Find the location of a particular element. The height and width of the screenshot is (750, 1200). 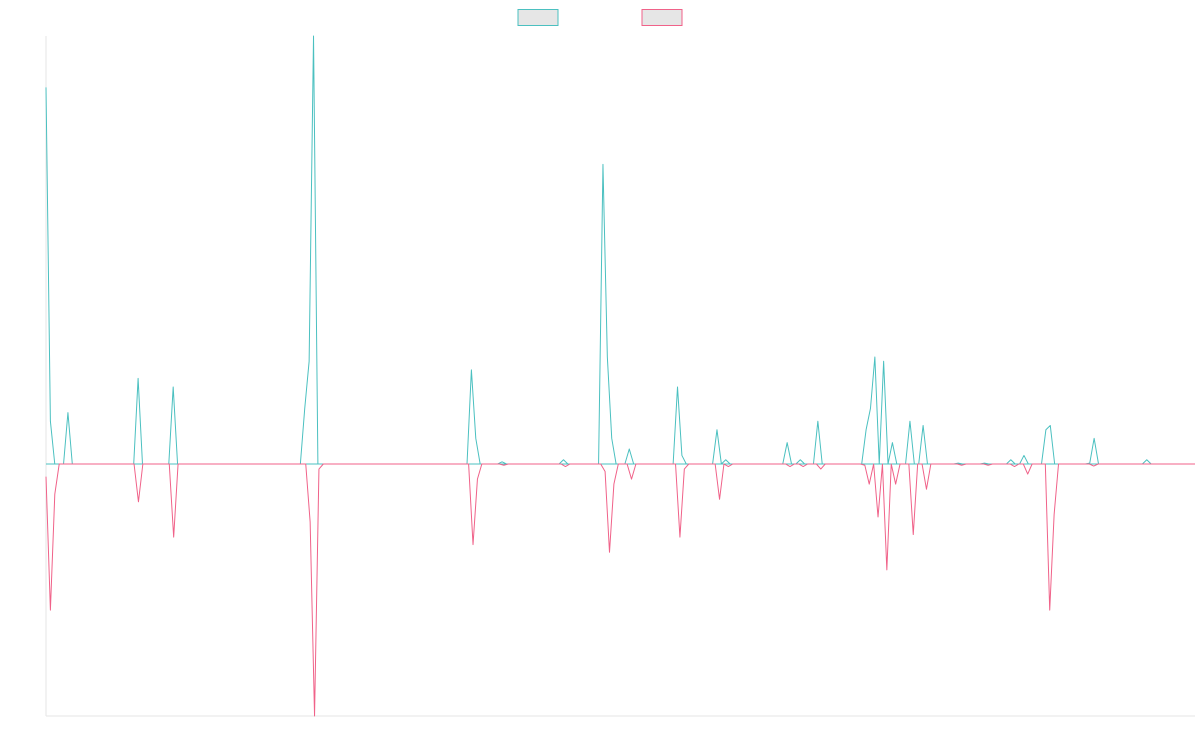

legend is located at coordinates (600, 17).